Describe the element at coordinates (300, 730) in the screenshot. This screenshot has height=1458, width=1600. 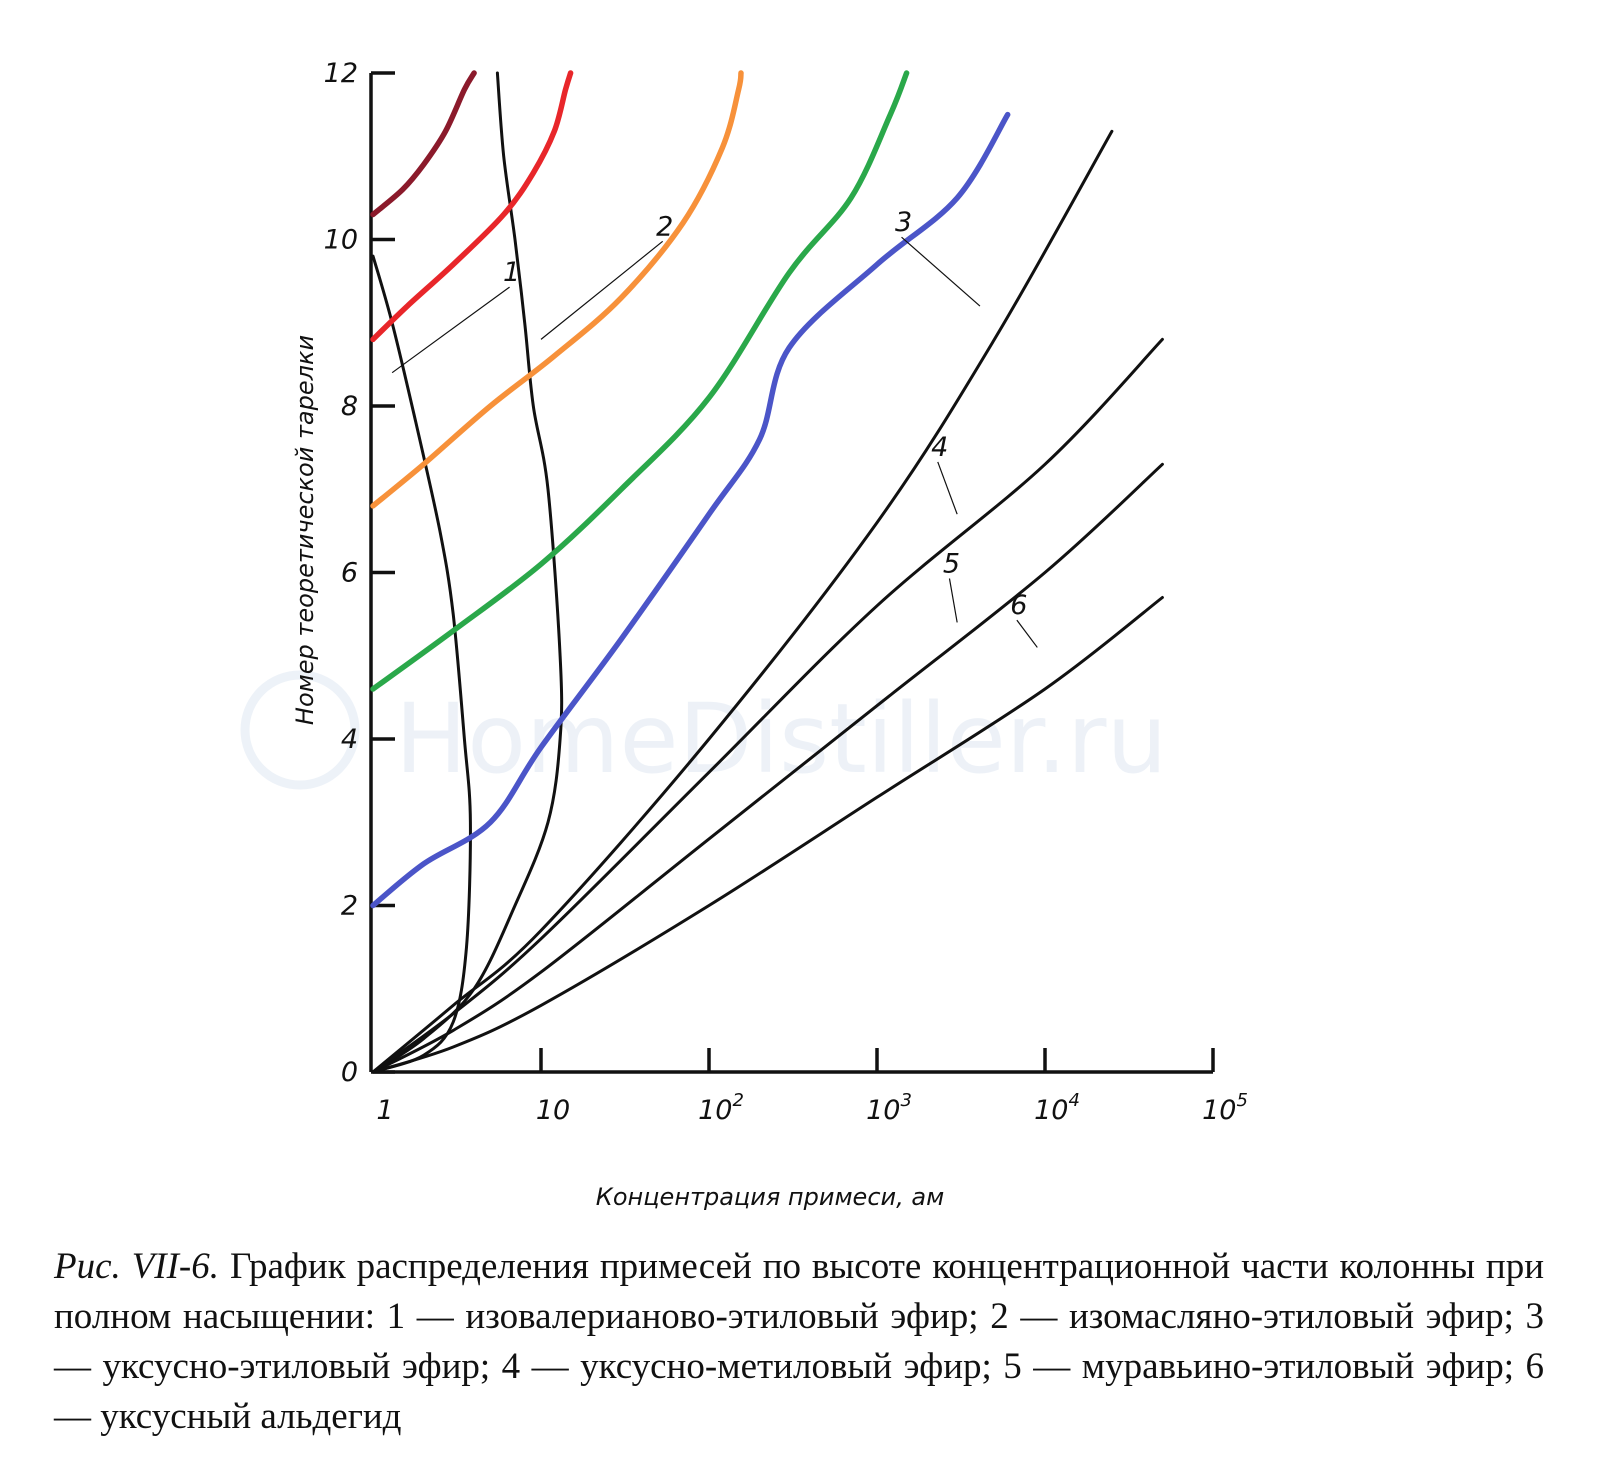
I see `watermark-logo-icon` at that location.